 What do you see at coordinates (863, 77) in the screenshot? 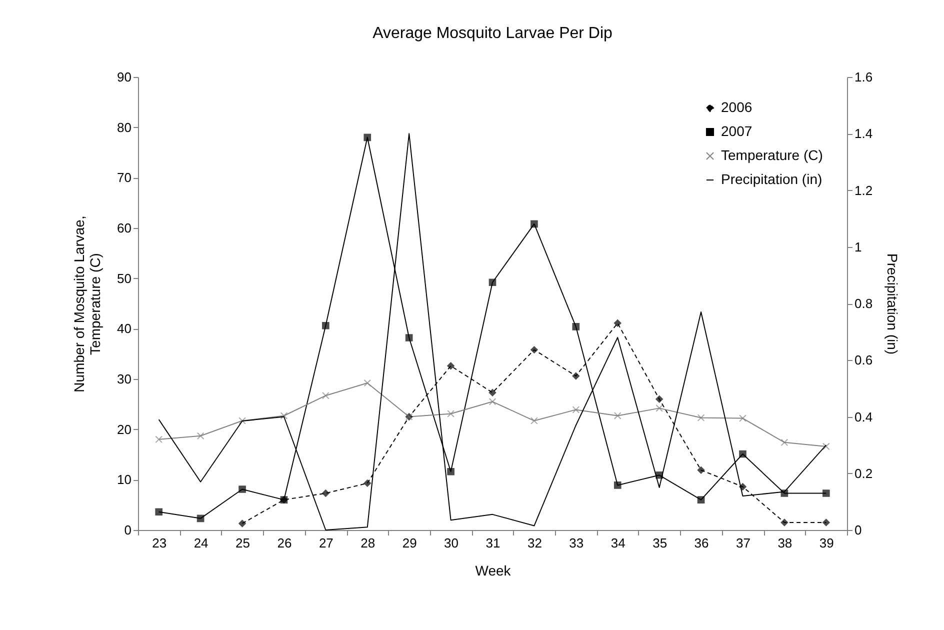
I see `y2-tick-label: 1.6` at bounding box center [863, 77].